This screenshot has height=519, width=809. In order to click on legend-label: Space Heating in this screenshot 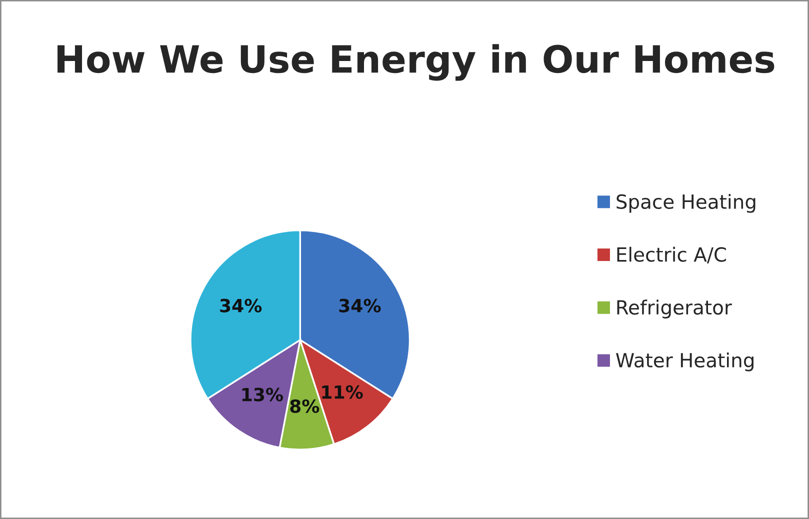, I will do `click(686, 203)`.